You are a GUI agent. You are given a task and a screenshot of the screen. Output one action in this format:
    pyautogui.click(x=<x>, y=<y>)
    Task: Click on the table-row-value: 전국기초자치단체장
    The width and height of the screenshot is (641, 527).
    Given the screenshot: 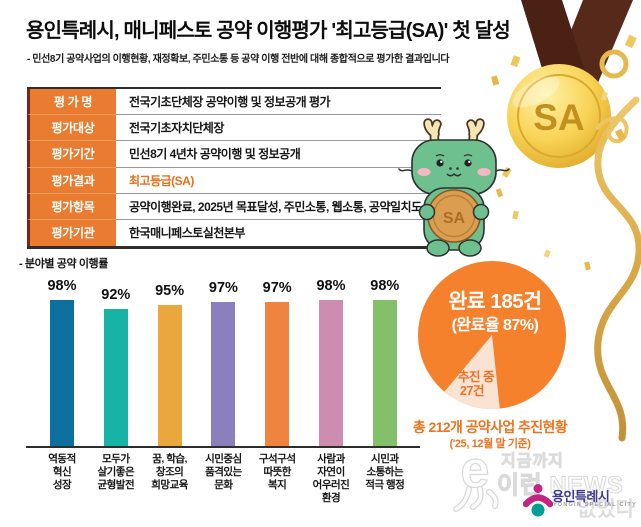 What is the action you would take?
    pyautogui.click(x=278, y=128)
    